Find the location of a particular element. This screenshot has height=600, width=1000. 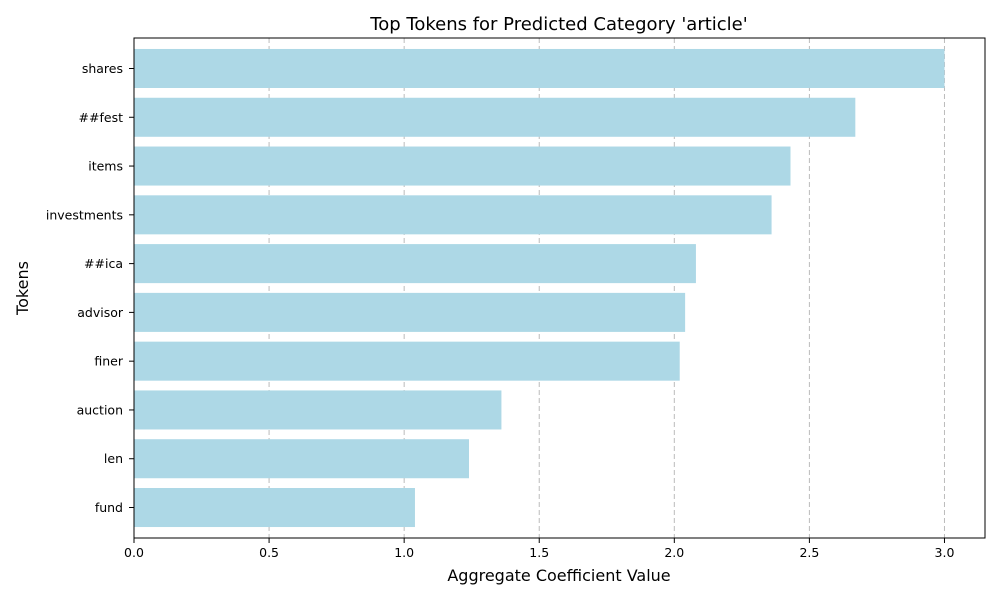

y-tick-label-5: advisor is located at coordinates (100, 312).